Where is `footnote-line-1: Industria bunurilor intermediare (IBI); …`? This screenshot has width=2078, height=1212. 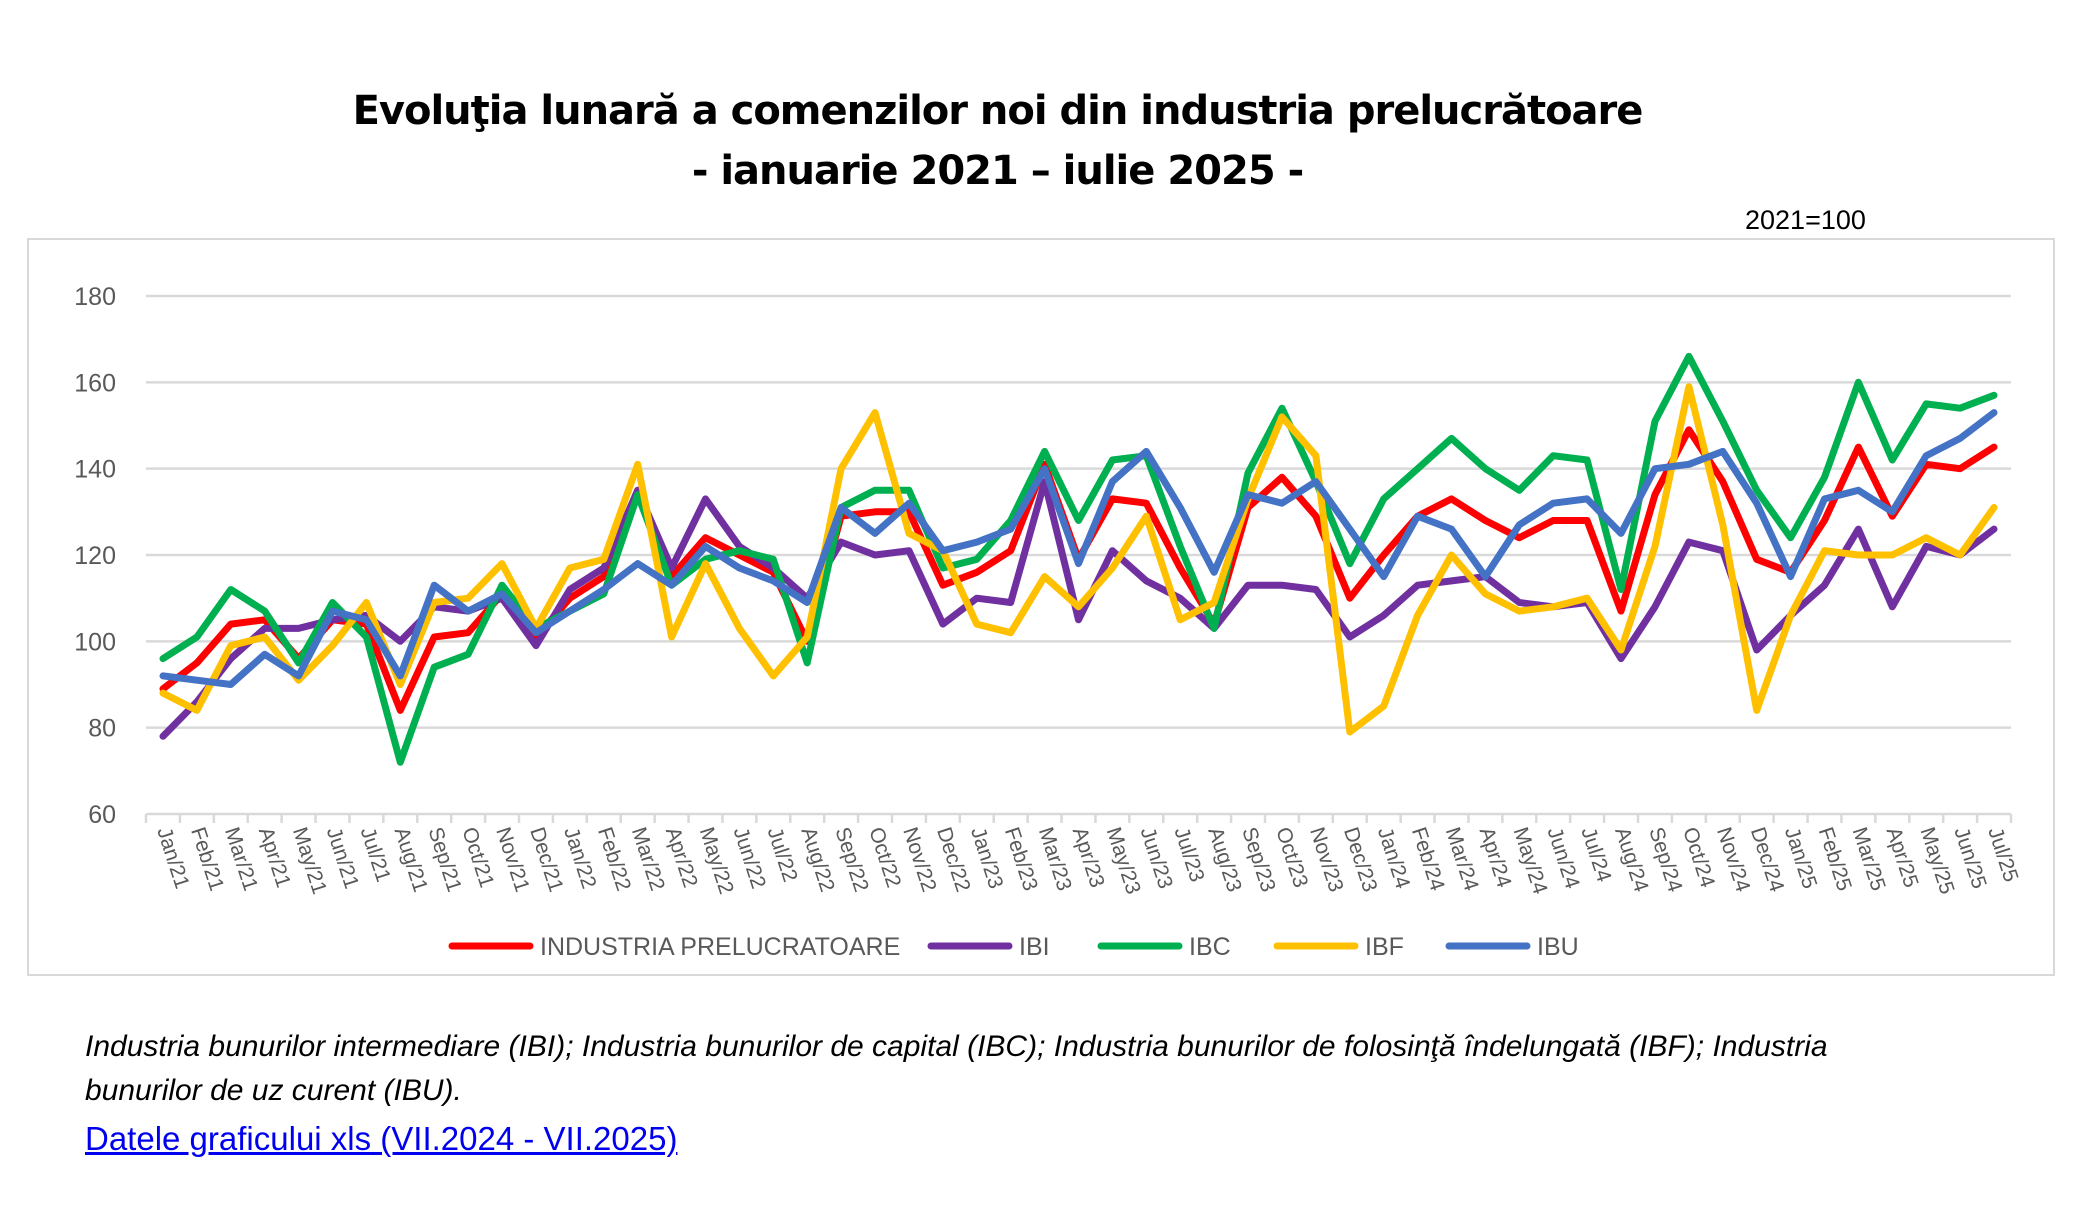
footnote-line-1: Industria bunurilor intermediare (IBI); … is located at coordinates (956, 1046).